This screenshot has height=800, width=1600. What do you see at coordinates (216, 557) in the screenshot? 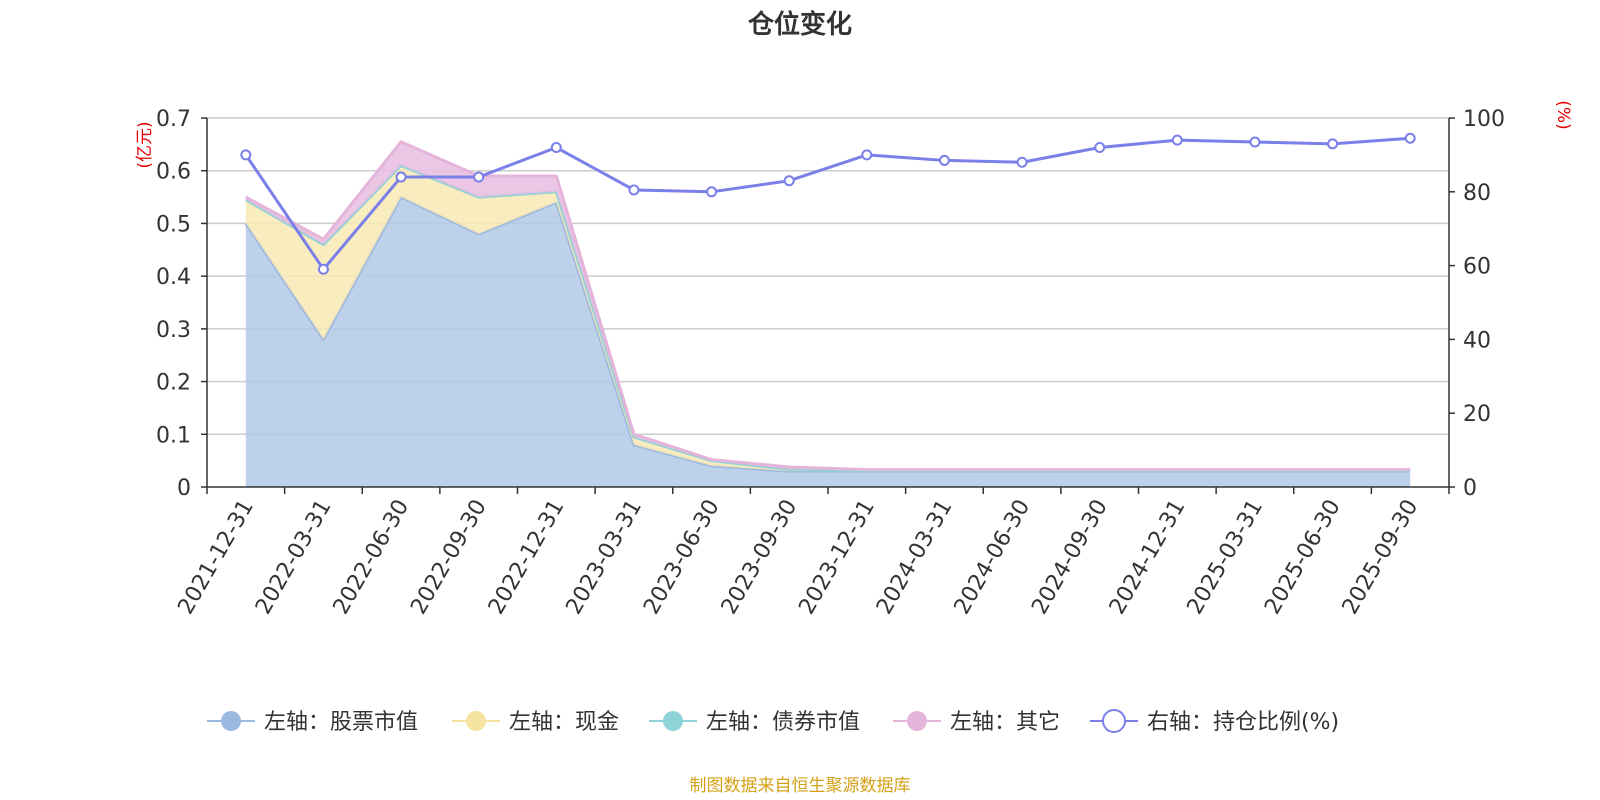
I see `x-axis-label: 2021-12-31` at bounding box center [216, 557].